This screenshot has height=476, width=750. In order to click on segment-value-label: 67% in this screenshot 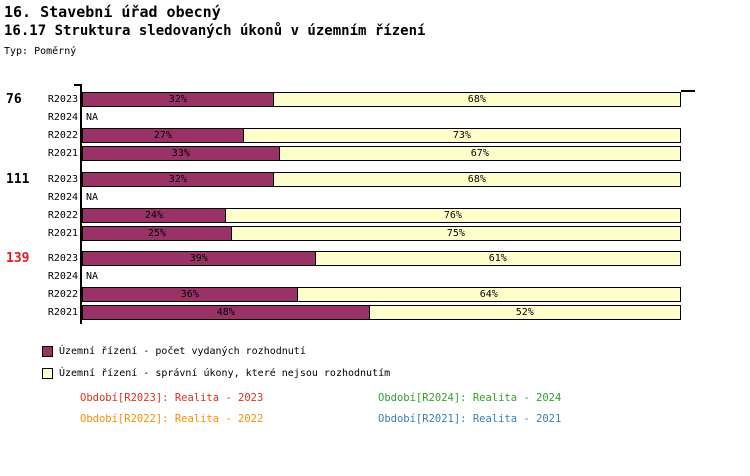, I will do `click(479, 153)`.